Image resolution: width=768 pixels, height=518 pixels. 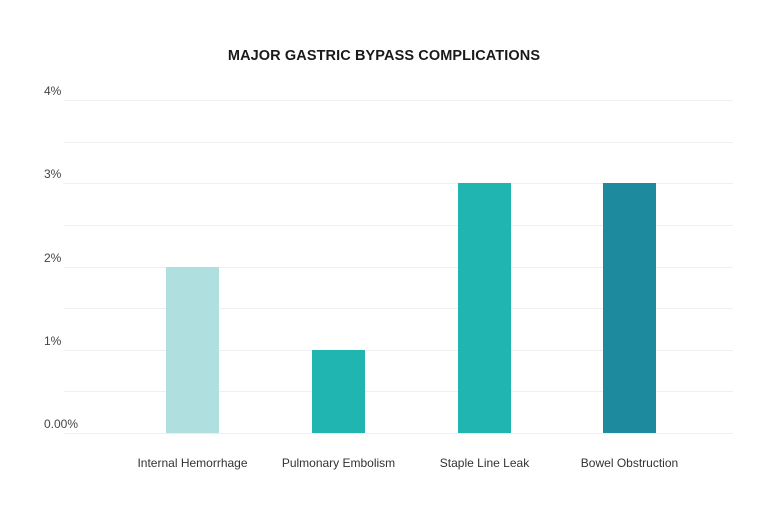 I want to click on bar-pulmonary-embolism, so click(x=338, y=391).